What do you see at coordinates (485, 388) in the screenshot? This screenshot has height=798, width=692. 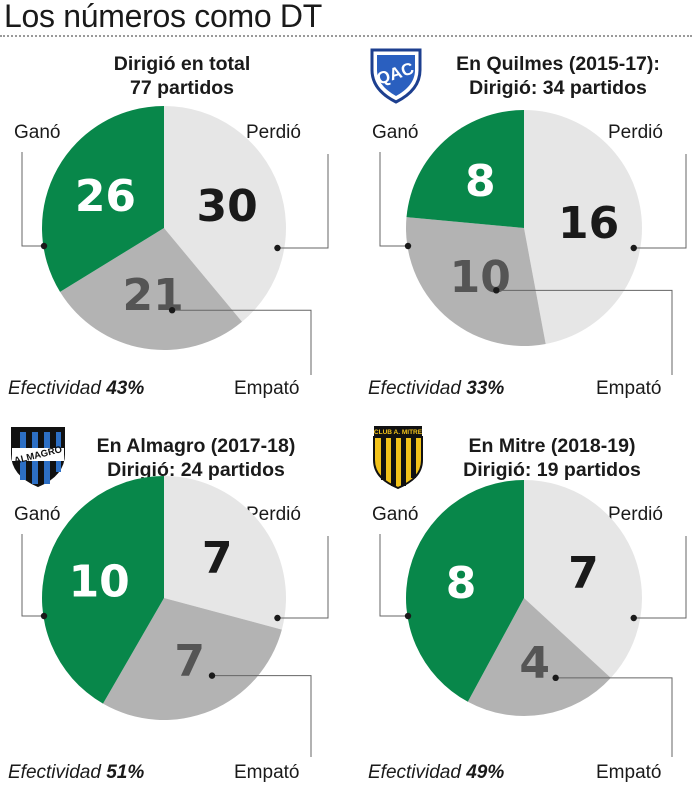 I see `efficiency-value: 33%` at bounding box center [485, 388].